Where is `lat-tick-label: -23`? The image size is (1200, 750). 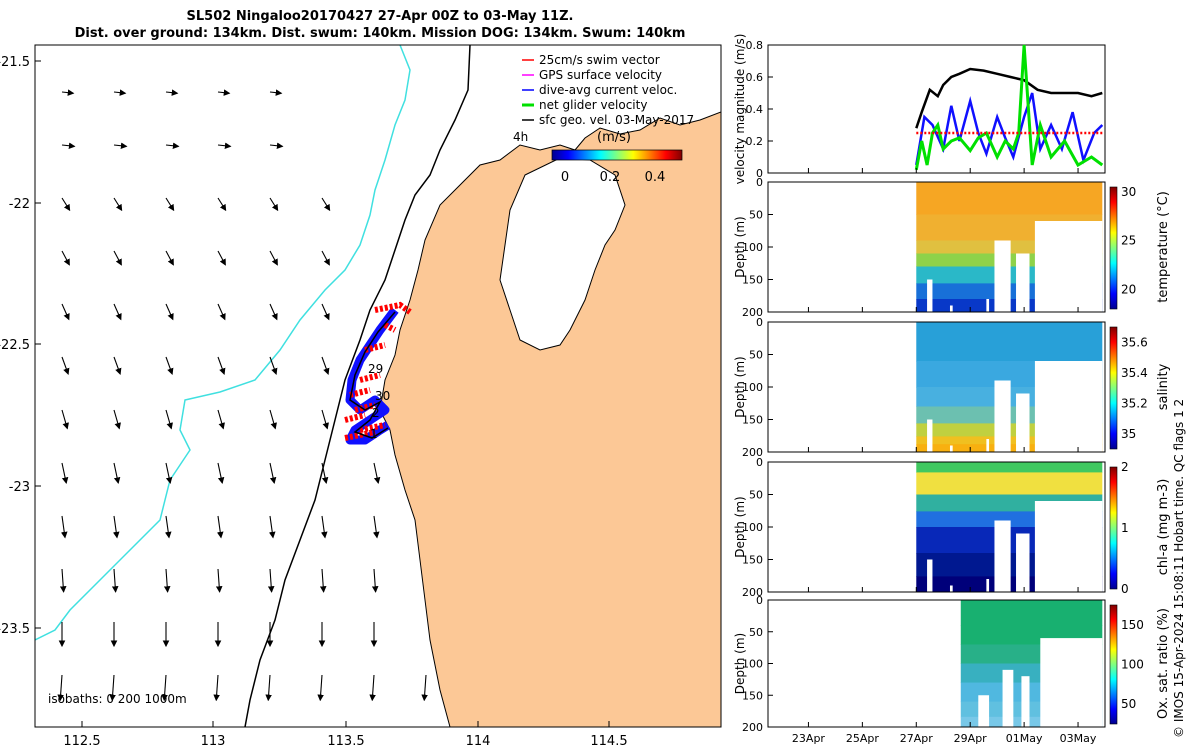
lat-tick-label: -23 is located at coordinates (19, 487).